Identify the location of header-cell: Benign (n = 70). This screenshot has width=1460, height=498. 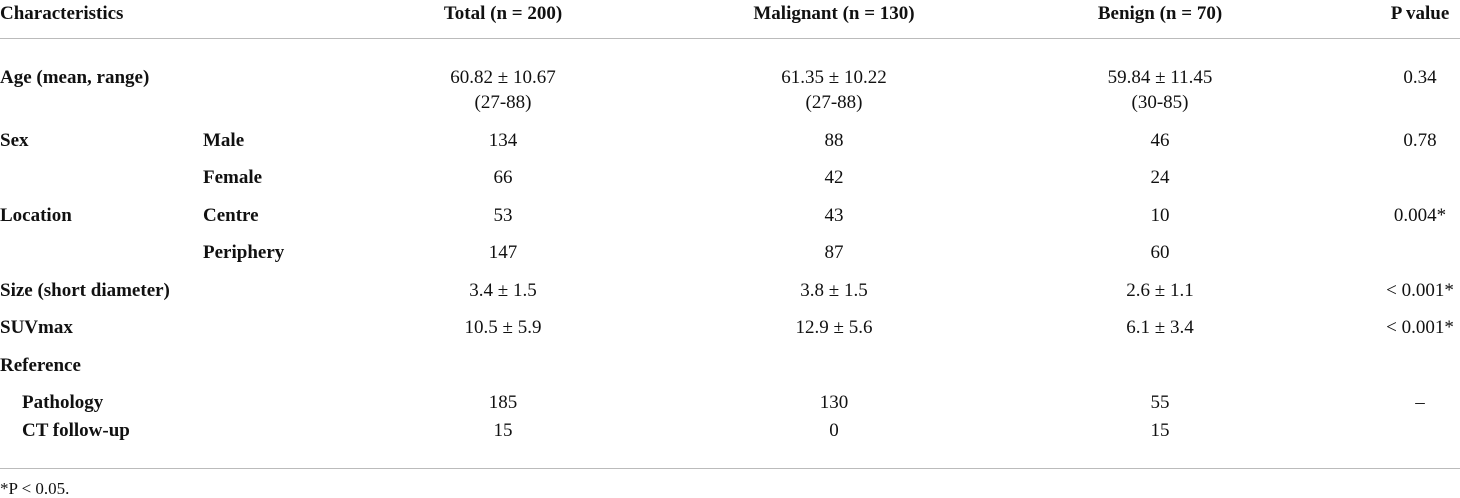
(1160, 13).